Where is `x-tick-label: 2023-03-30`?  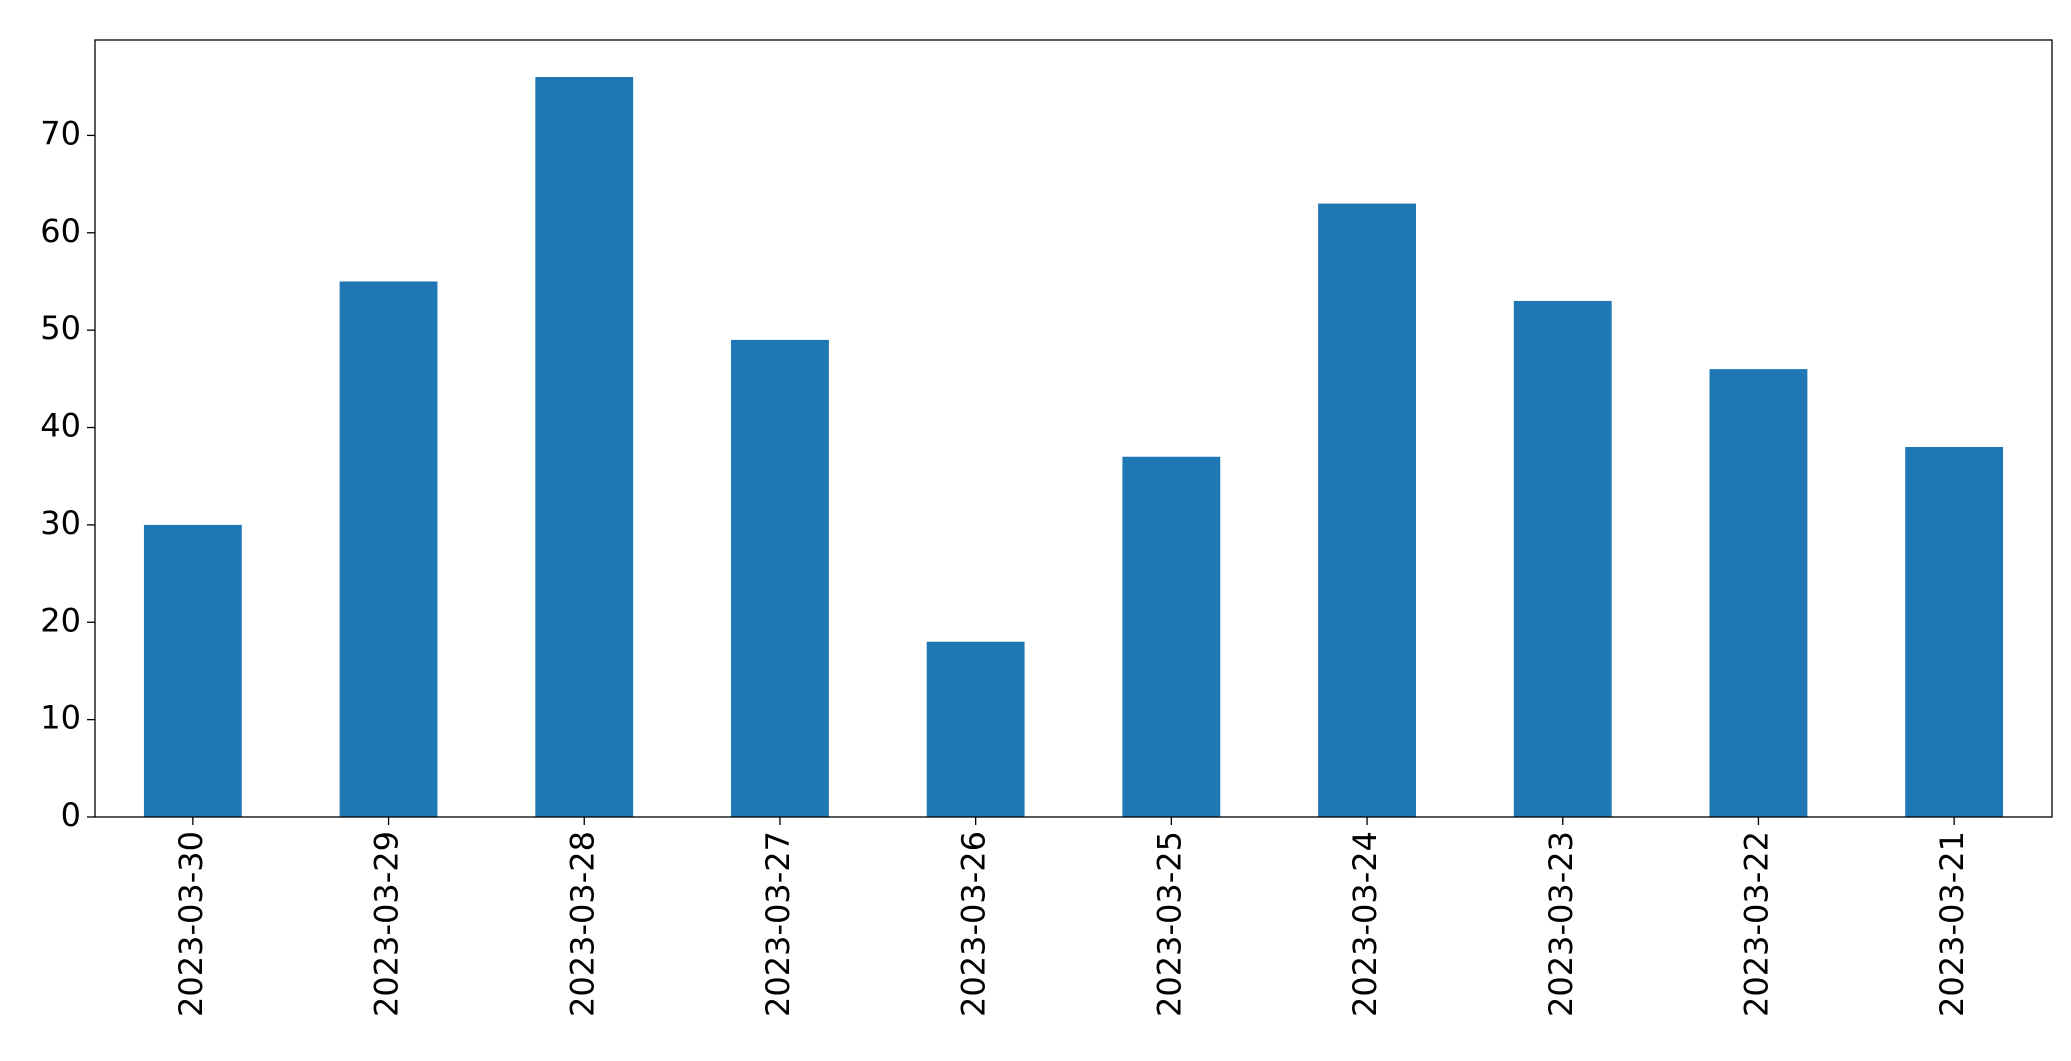 x-tick-label: 2023-03-30 is located at coordinates (191, 924).